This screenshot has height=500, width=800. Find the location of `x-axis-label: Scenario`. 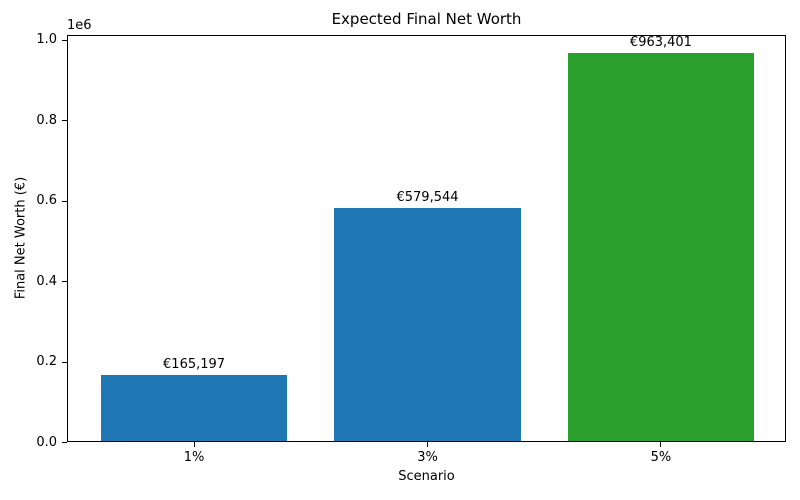

x-axis-label: Scenario is located at coordinates (426, 476).